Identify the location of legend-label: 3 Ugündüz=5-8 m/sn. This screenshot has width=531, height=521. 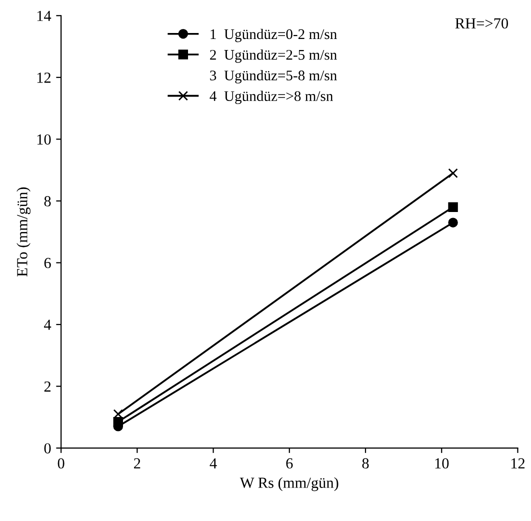
(273, 77).